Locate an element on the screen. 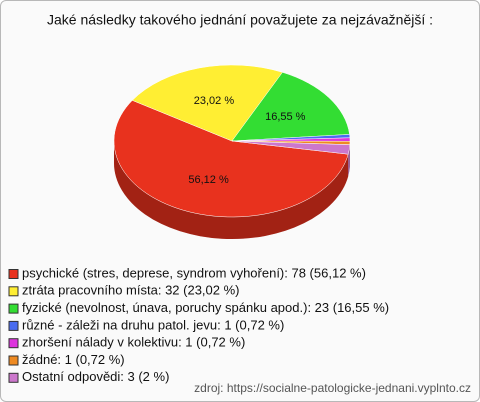 The height and width of the screenshot is (402, 480). legend-label: Ostatní odpovědi: 3 (2 %) is located at coordinates (95, 376).